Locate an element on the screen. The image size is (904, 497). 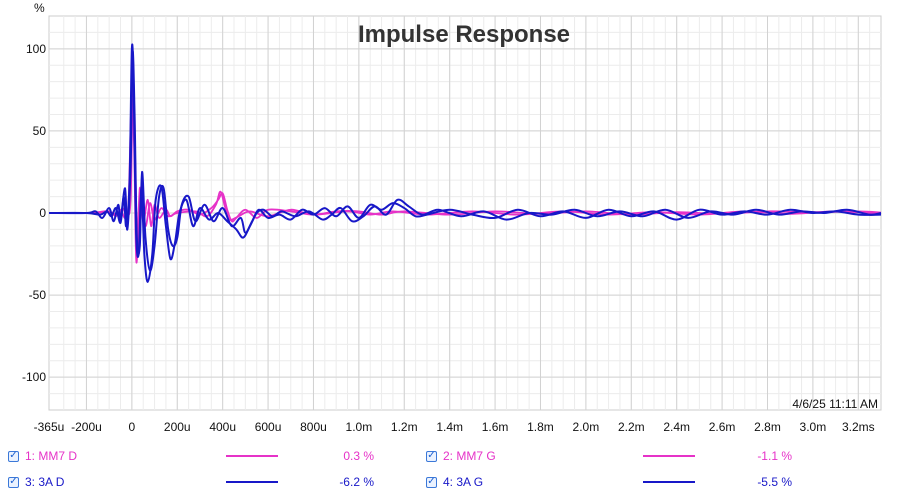
x-tick-label: 0 is located at coordinates (132, 427).